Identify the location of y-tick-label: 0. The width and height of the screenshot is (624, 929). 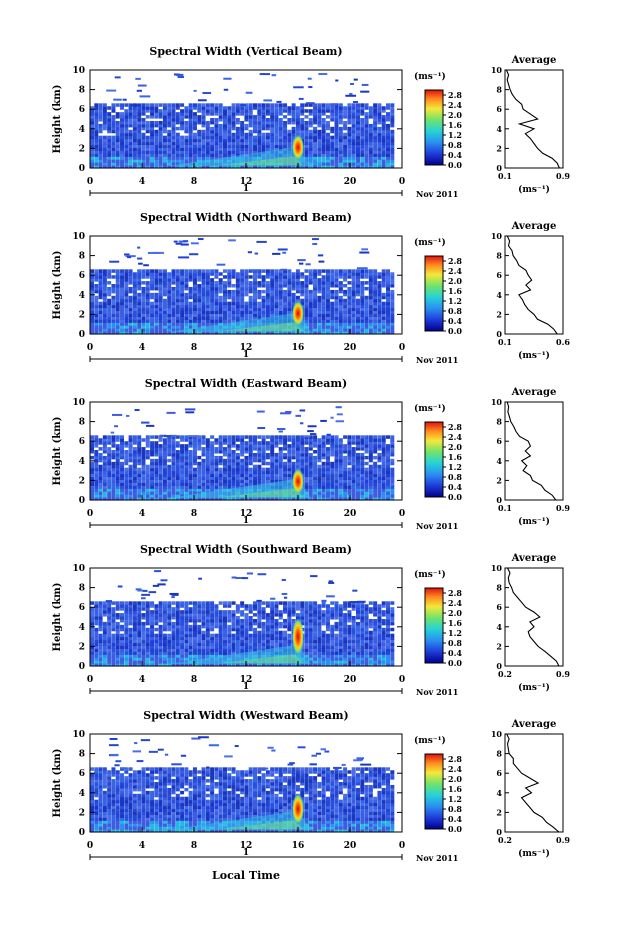
(82, 501).